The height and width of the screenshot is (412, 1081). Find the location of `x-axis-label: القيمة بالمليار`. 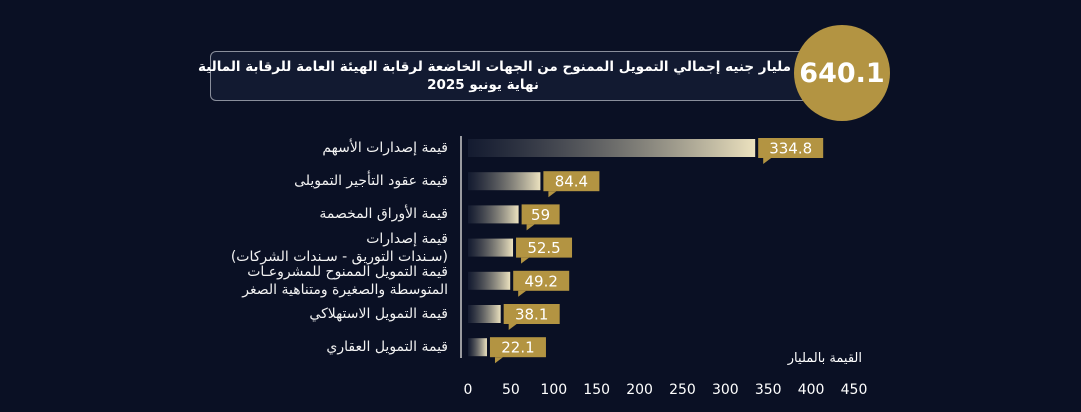

x-axis-label: القيمة بالمليار is located at coordinates (824, 358).